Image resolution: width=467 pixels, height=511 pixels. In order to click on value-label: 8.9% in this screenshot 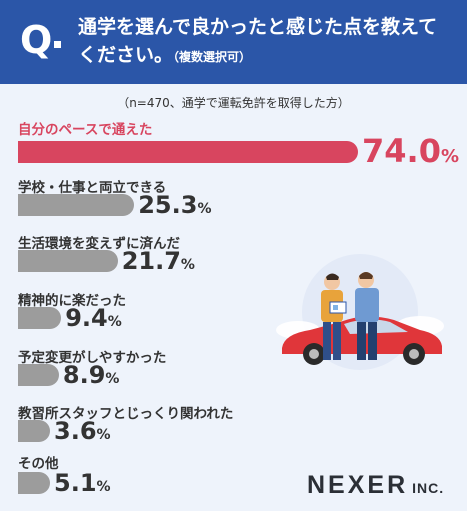, I will do `click(91, 377)`.